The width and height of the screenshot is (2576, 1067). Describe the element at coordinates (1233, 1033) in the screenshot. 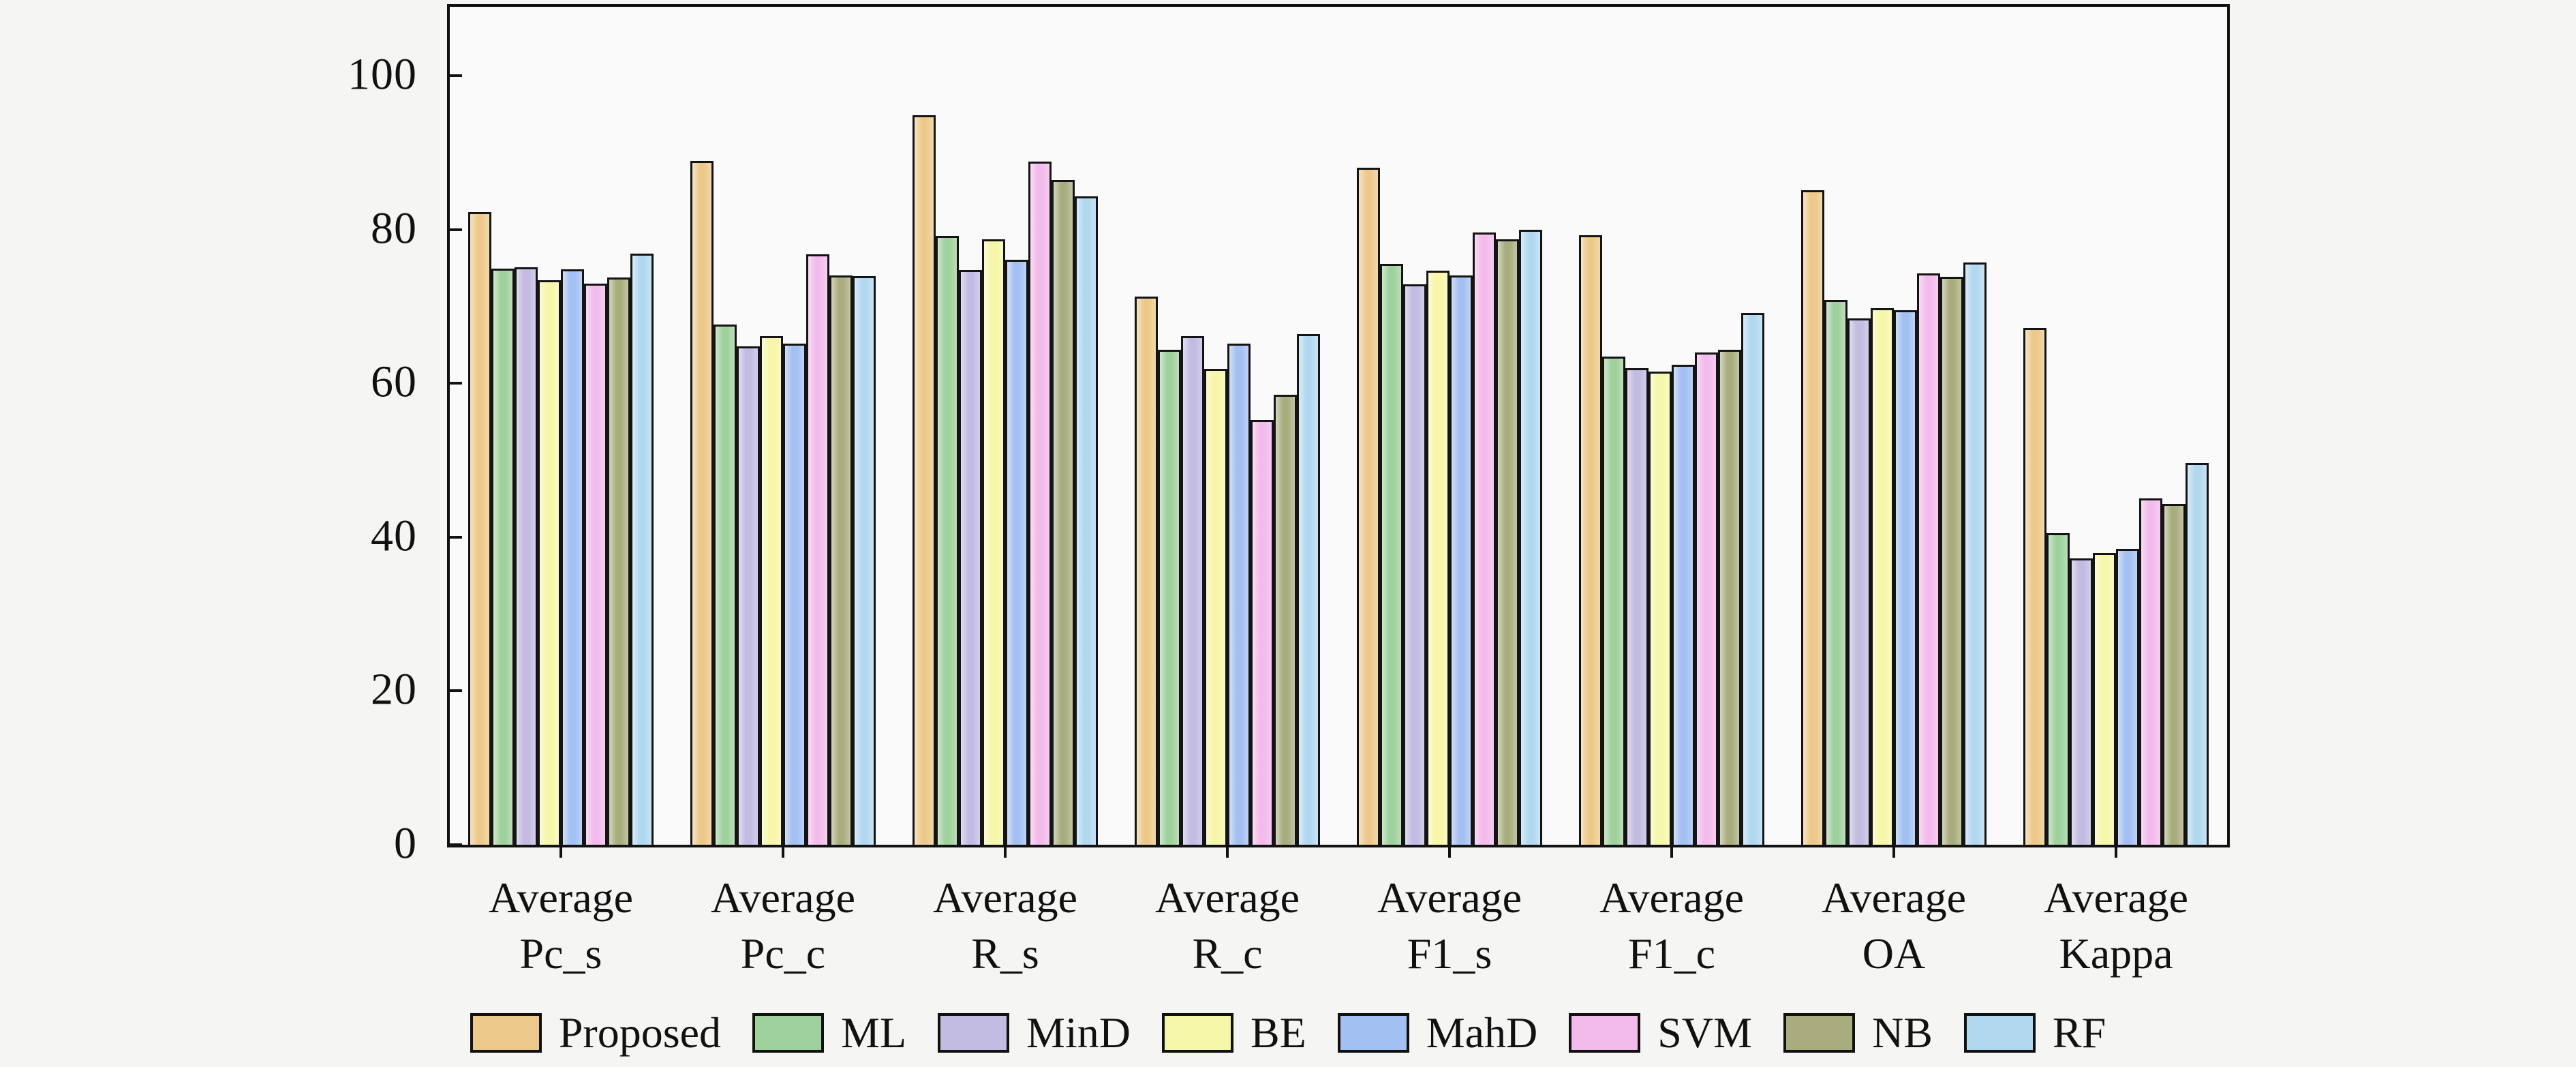

I see `legend-item-BE: BE` at that location.